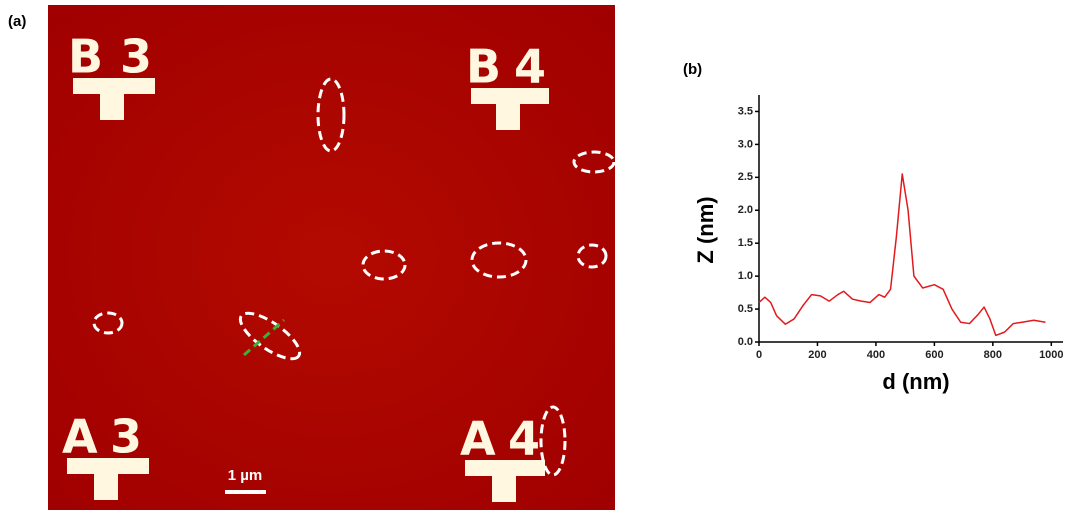 This screenshot has width=1091, height=518. I want to click on y-tick-label: 3.5, so click(745, 111).